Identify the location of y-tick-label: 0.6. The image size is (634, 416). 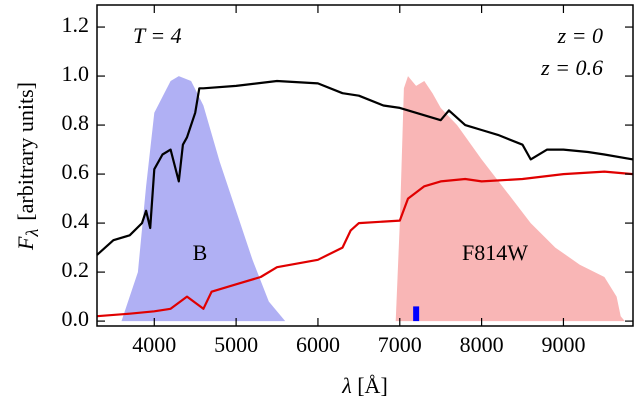
(76, 171).